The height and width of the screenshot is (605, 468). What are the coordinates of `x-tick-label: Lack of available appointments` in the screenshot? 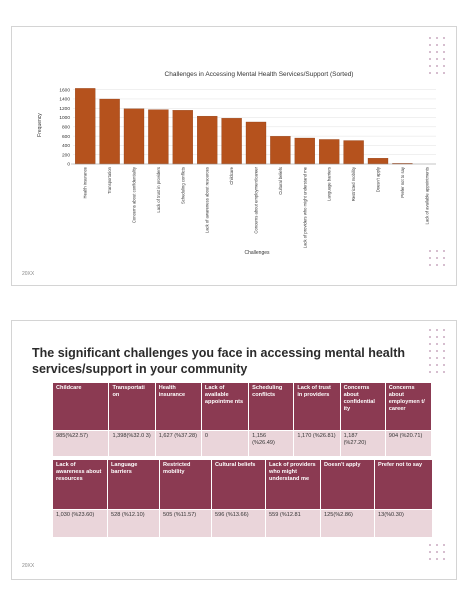 It's located at (426, 196).